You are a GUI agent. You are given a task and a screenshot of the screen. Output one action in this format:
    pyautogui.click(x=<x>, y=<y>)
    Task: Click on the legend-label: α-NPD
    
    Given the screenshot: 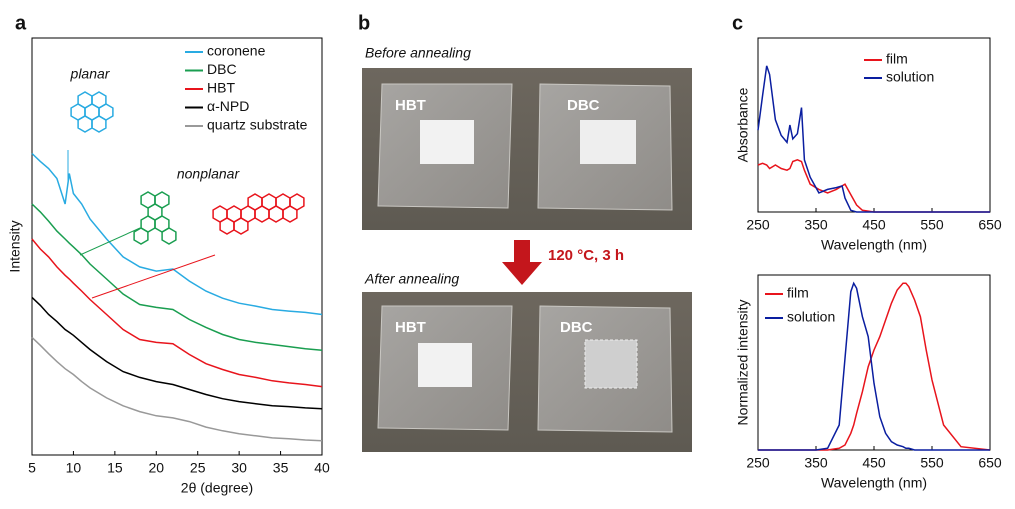 What is the action you would take?
    pyautogui.click(x=228, y=106)
    